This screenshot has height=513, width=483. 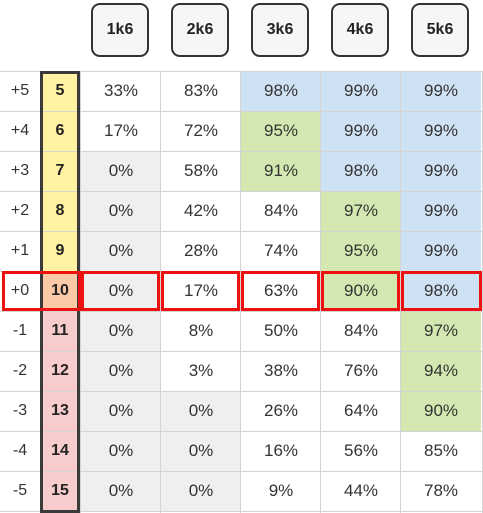 What do you see at coordinates (20, 290) in the screenshot?
I see `row-modifier: +0` at bounding box center [20, 290].